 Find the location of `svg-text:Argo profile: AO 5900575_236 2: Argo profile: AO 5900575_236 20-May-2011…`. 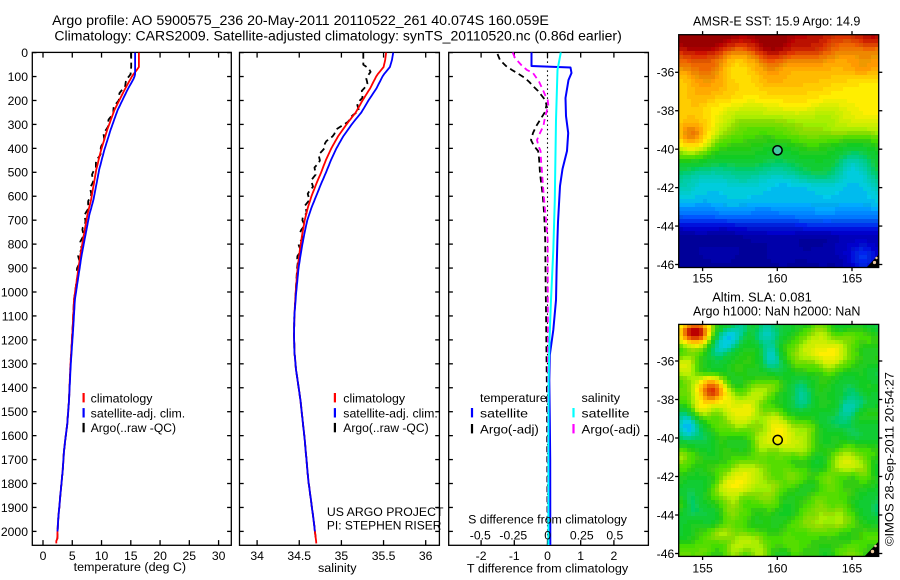

svg-text:Argo profile: AO 5900575_236 2: Argo profile: AO 5900575_236 20-May-2011… is located at coordinates (300, 20).